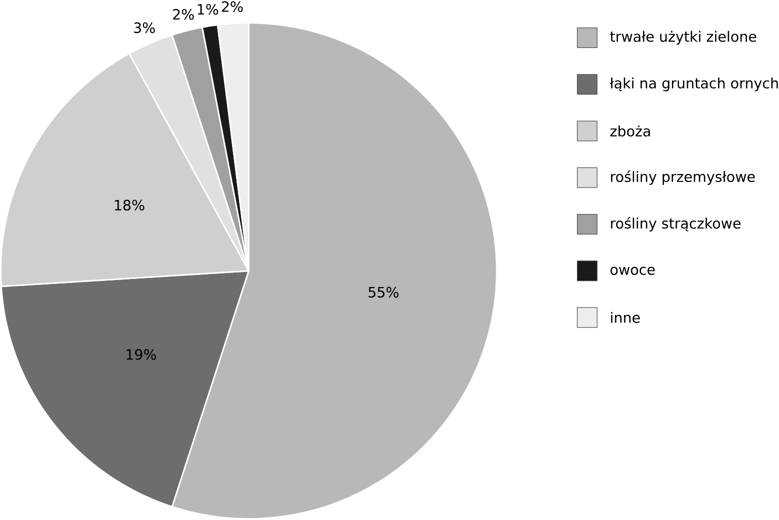 The height and width of the screenshot is (520, 779). I want to click on data-label: 55%, so click(383, 292).